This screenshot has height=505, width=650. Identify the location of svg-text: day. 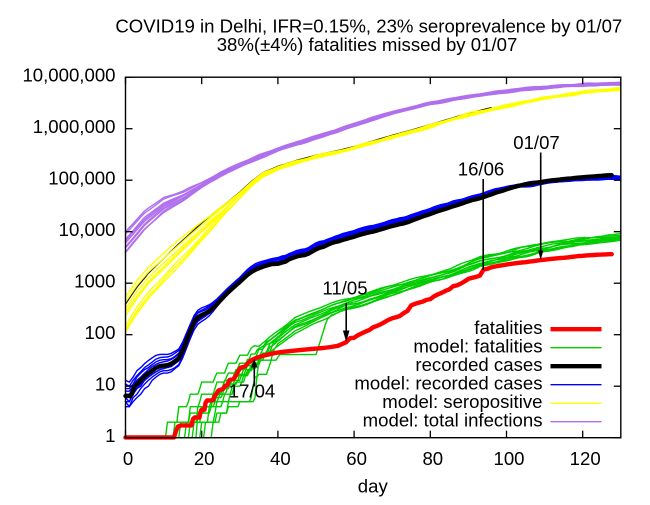
(373, 485).